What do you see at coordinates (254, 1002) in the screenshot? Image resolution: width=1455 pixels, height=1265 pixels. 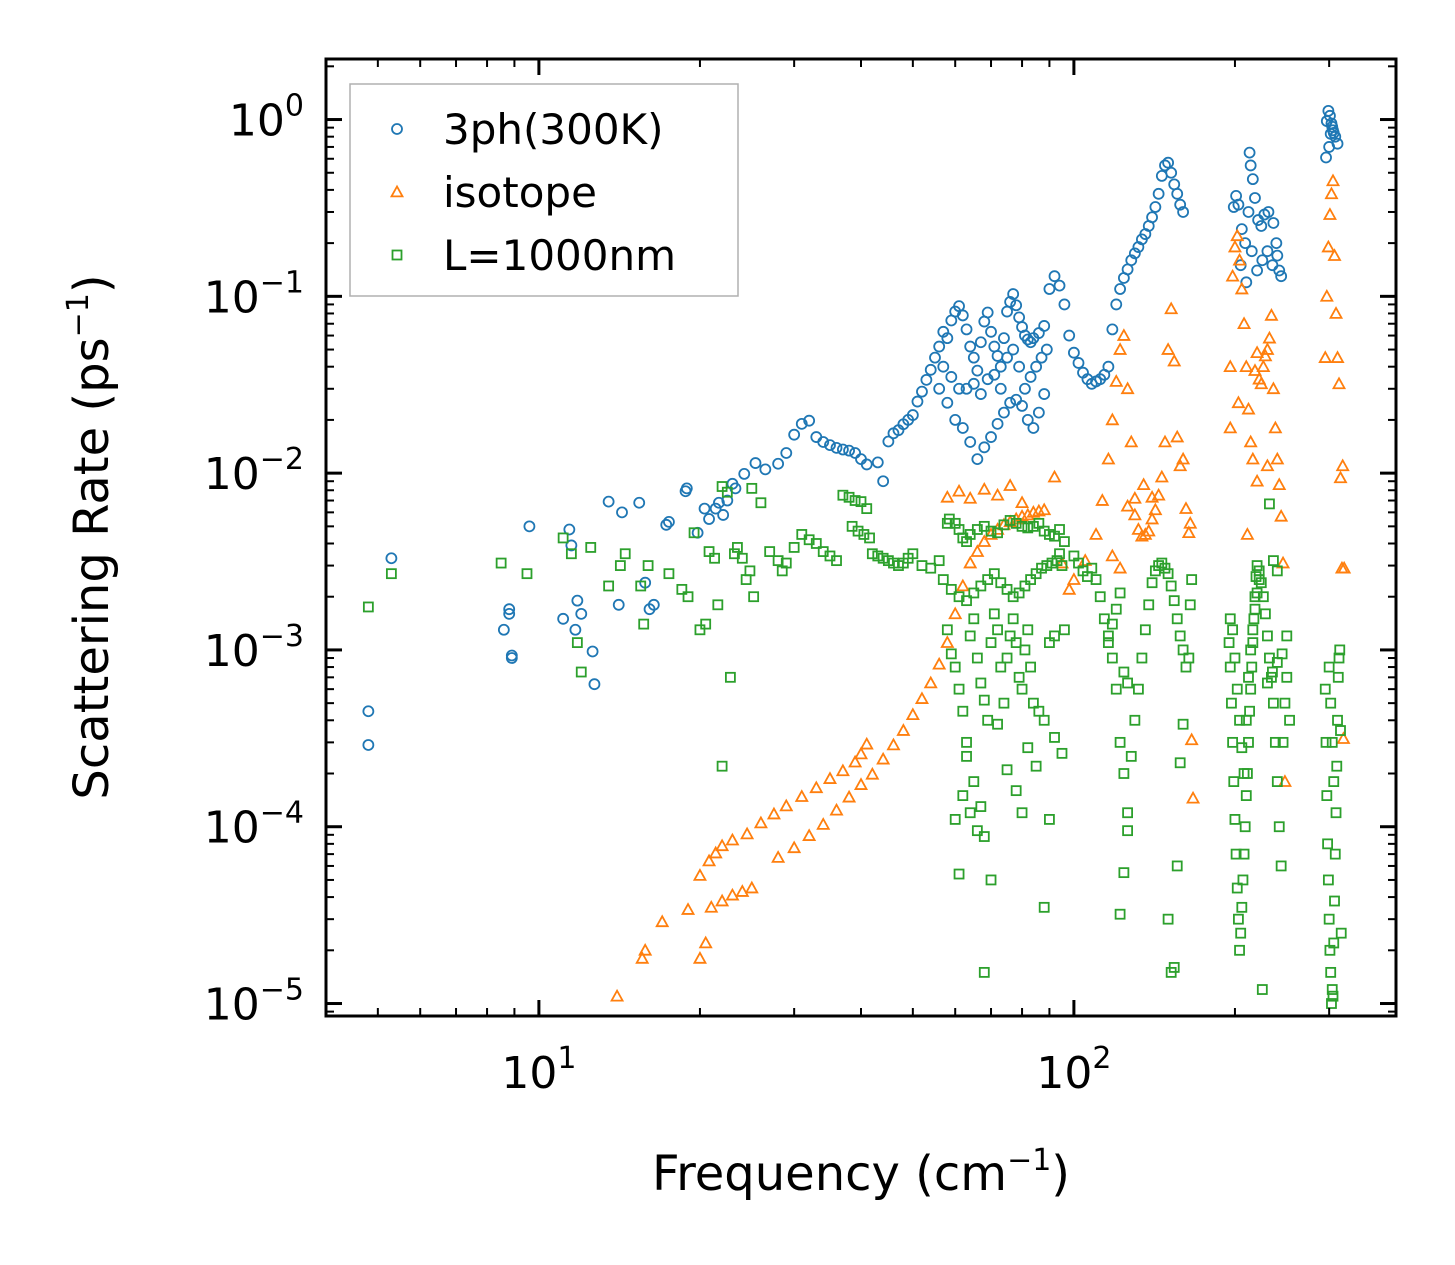 I see `y-tick-label: 10⁻⁵` at bounding box center [254, 1002].